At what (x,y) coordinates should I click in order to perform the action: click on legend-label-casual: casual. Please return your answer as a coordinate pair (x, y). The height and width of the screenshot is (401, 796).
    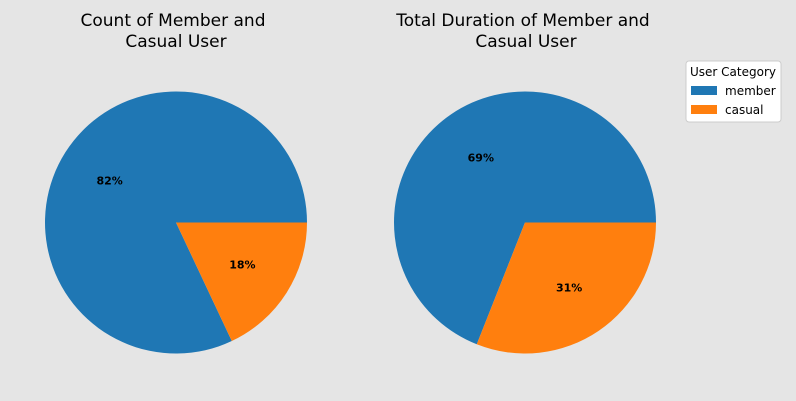
    Looking at the image, I should click on (744, 110).